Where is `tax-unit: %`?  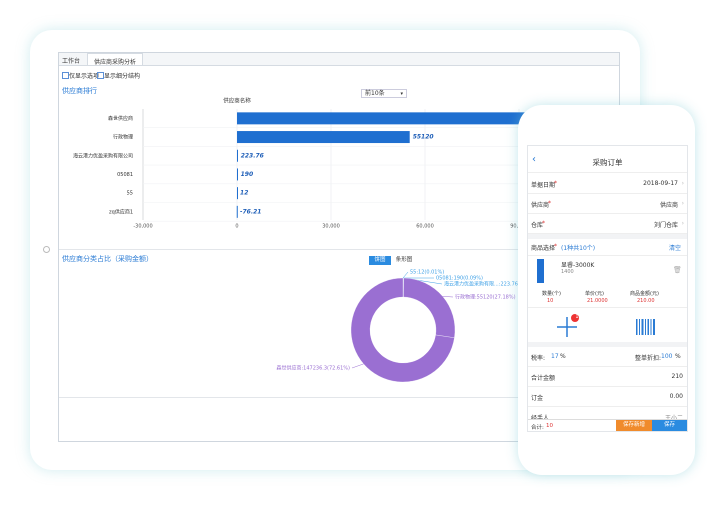 tax-unit: % is located at coordinates (563, 356).